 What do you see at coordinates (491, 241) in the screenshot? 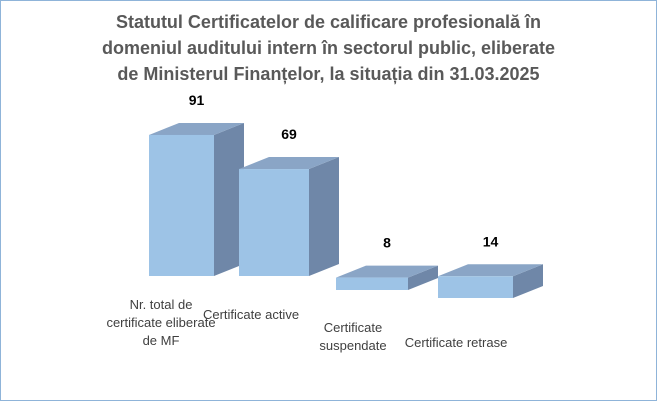
I see `value-label: 14` at bounding box center [491, 241].